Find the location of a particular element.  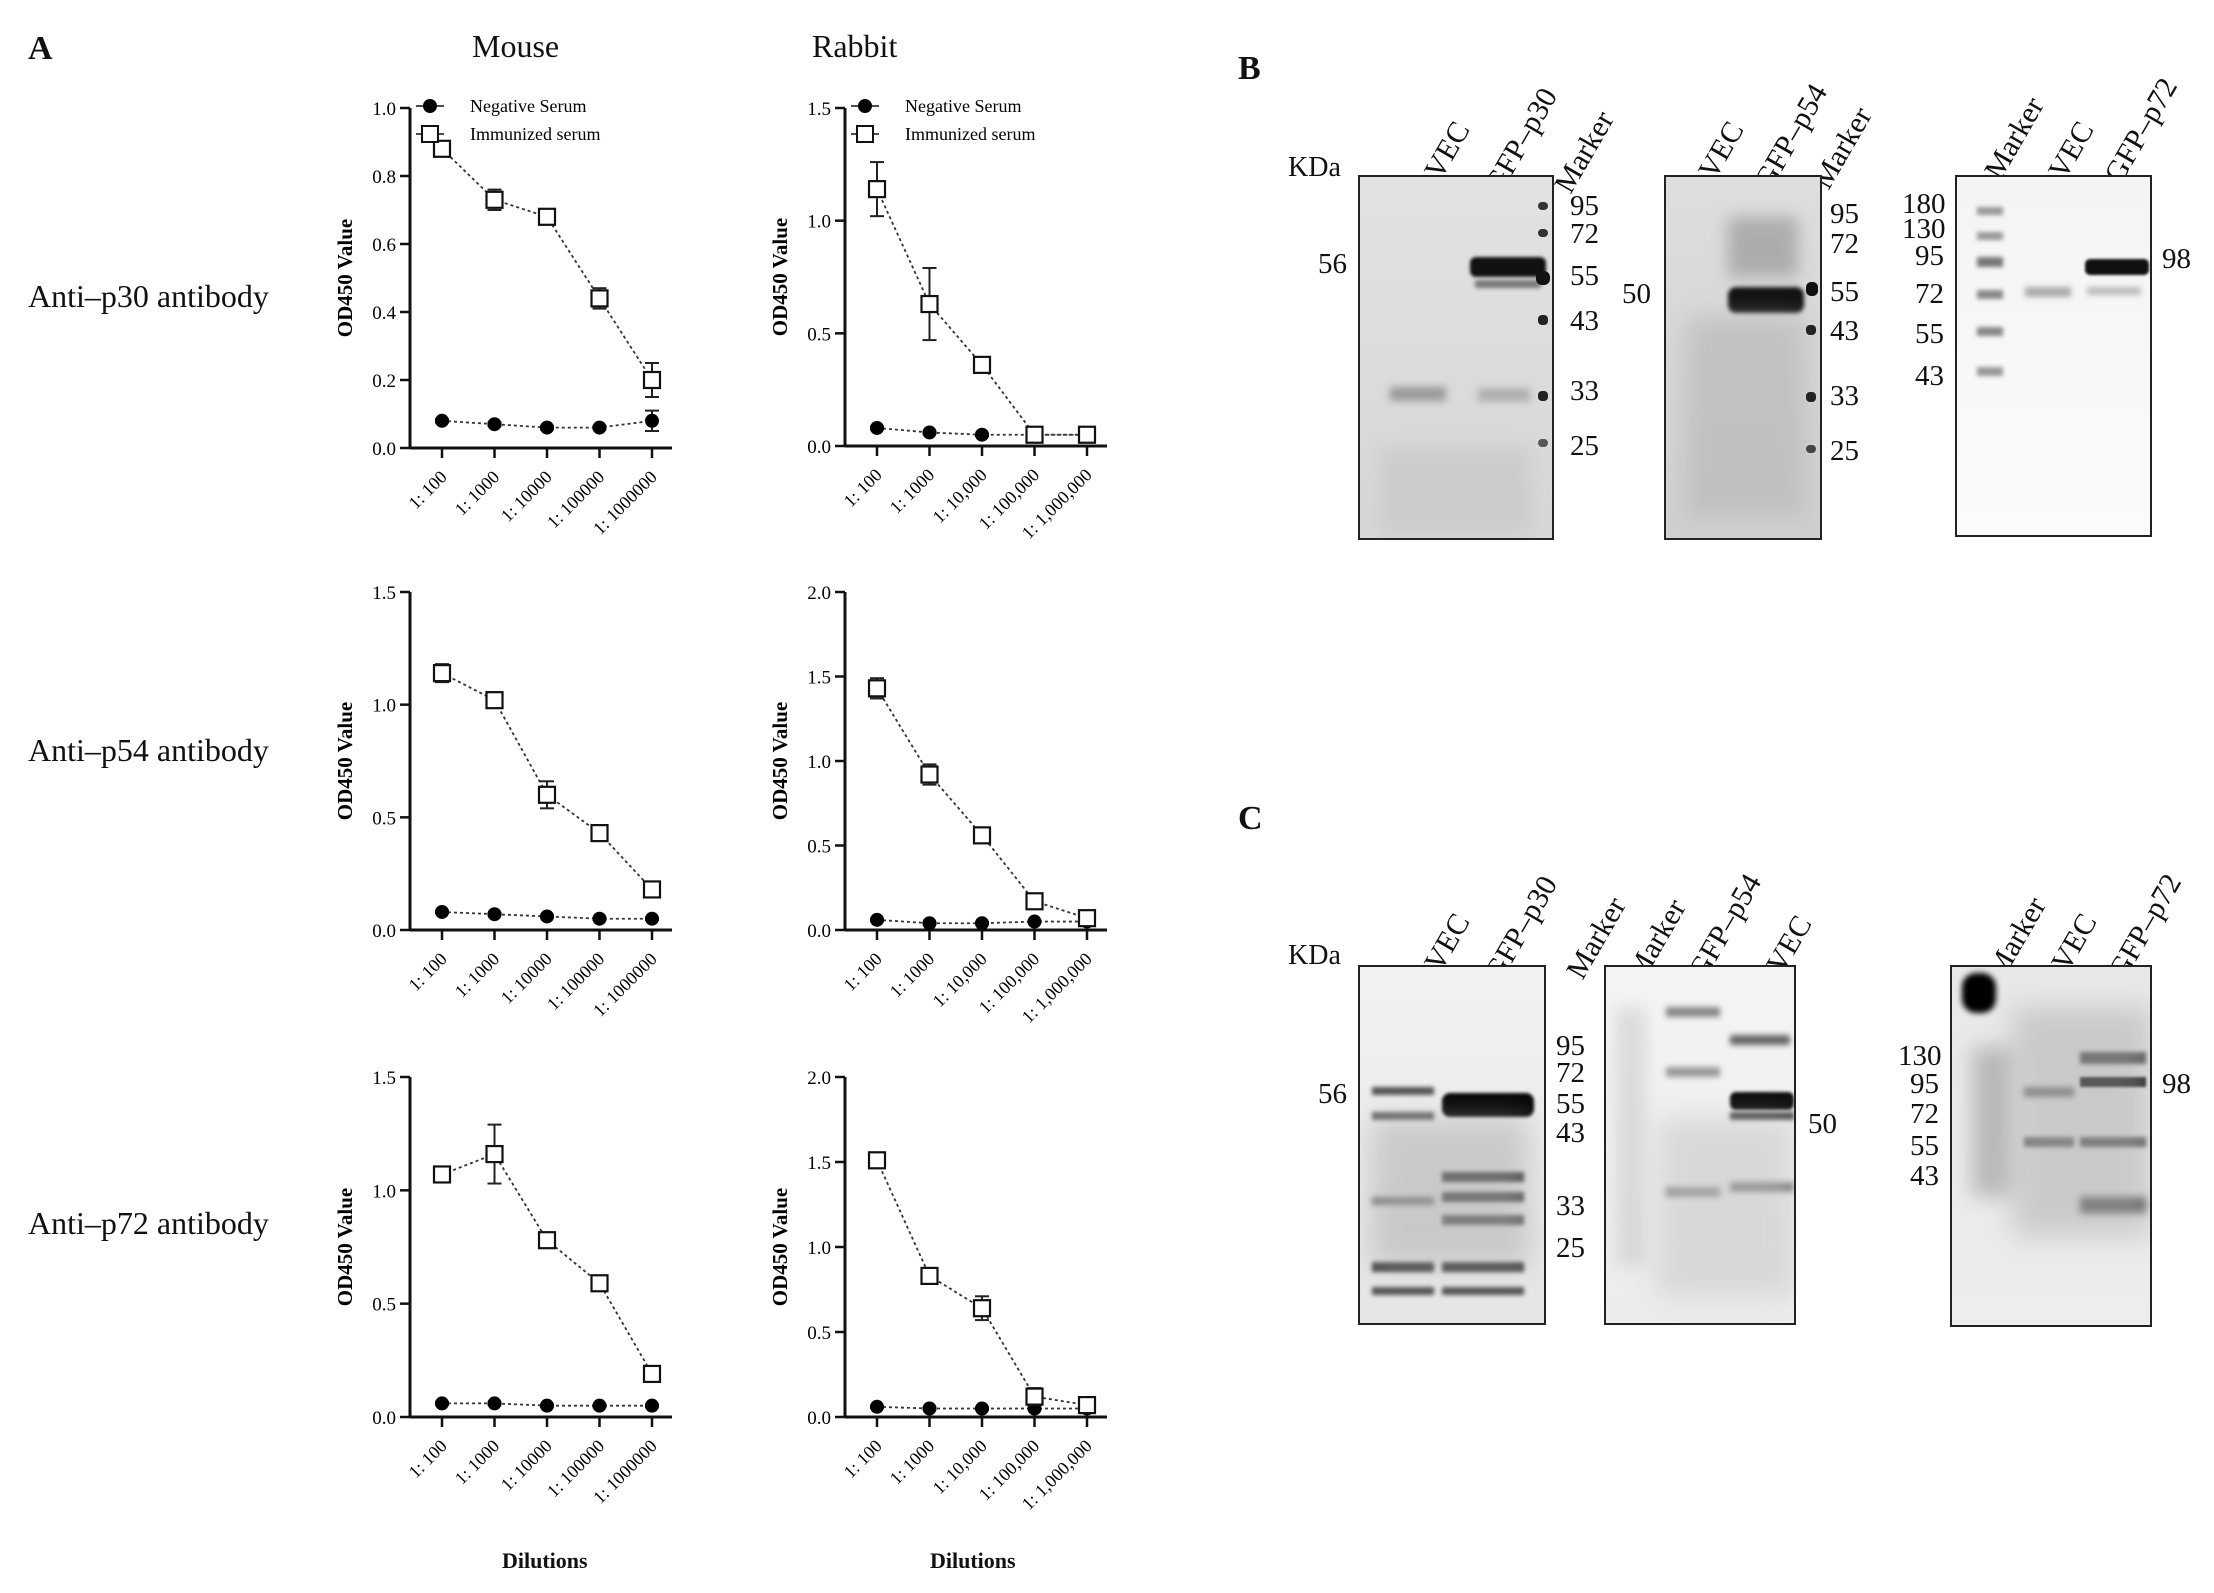

blot-c1-marker-95: 95 is located at coordinates (1570, 1046).